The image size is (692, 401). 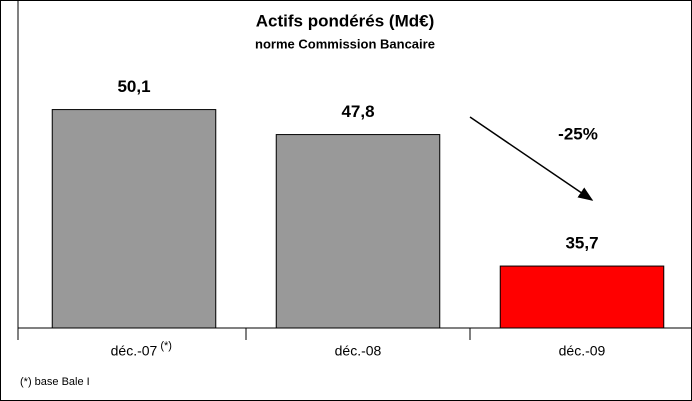 I want to click on value-label: 35,7, so click(x=581, y=243).